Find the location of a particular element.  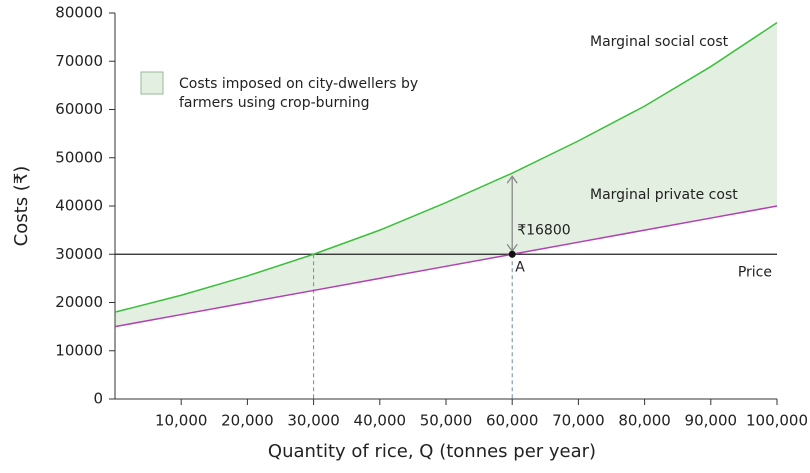

annotation-label: ₹16800 is located at coordinates (543, 230).